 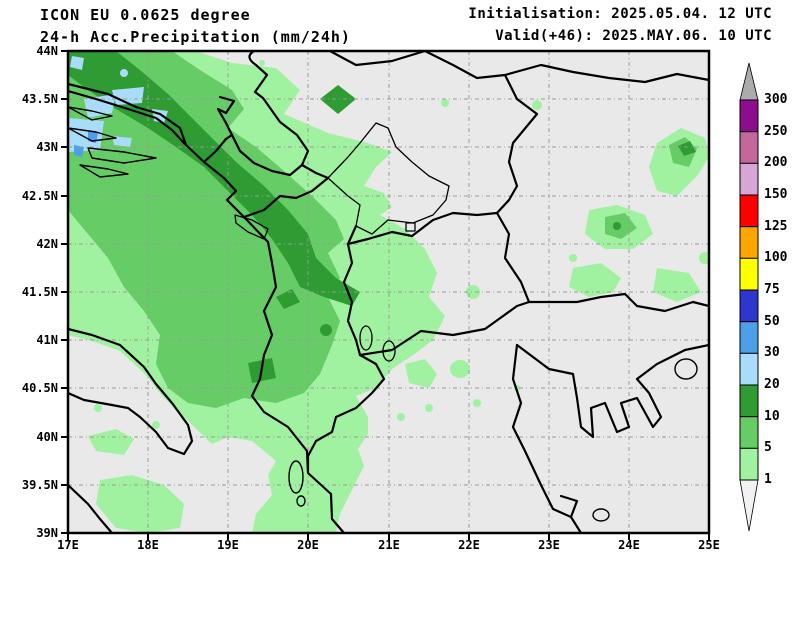 I want to click on x-axis-label: 23E, so click(x=549, y=545).